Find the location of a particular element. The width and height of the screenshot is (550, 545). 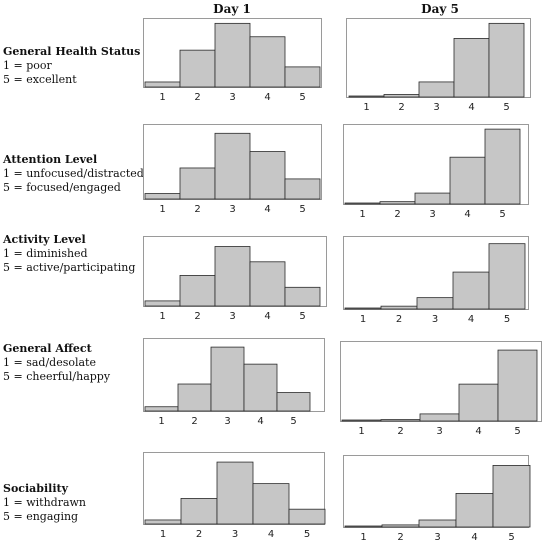

row-title: Sociability is located at coordinates (35, 488).